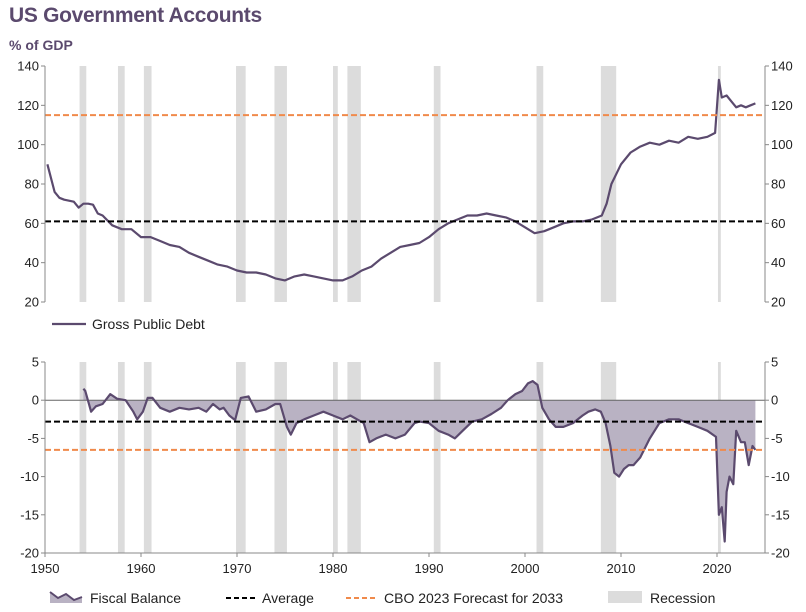 The width and height of the screenshot is (806, 612). Describe the element at coordinates (774, 400) in the screenshot. I see `y-tick-label-right: 0` at that location.